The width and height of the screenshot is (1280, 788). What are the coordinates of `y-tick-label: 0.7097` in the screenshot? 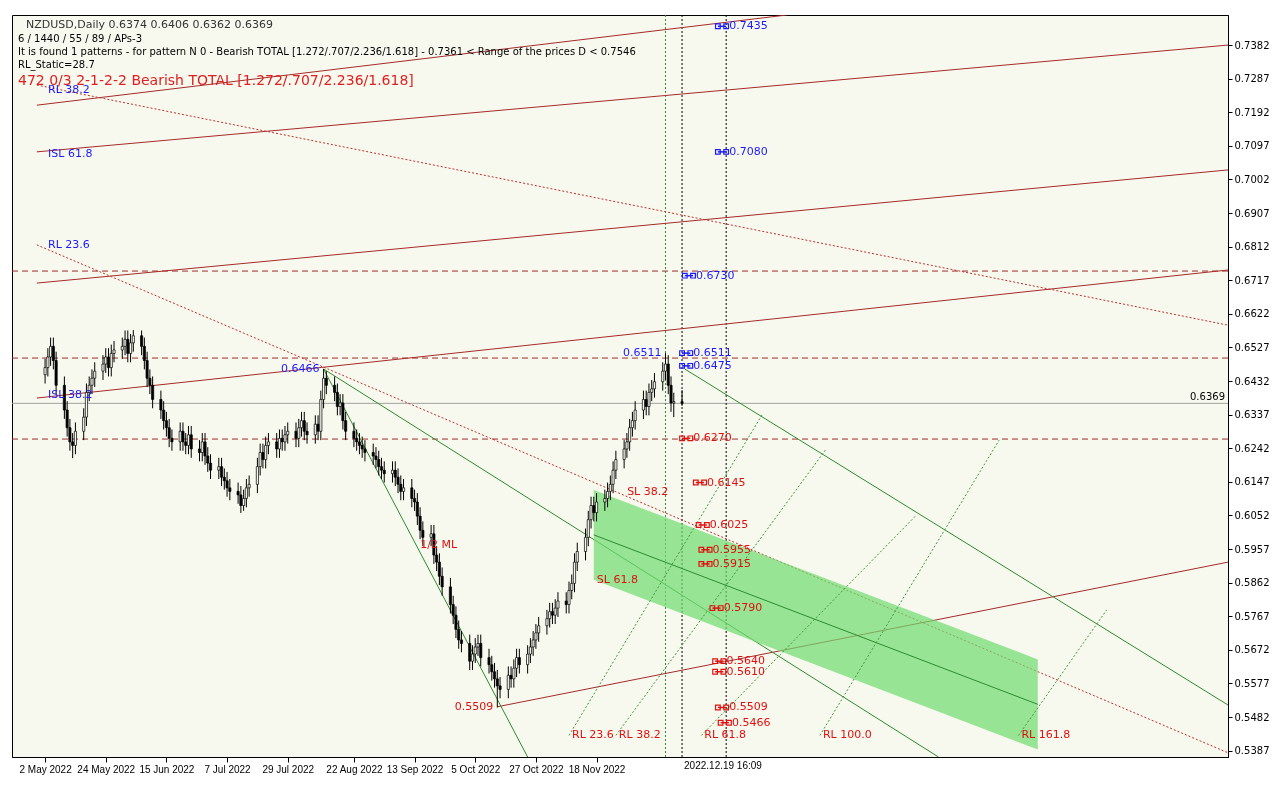 It's located at (1252, 146).